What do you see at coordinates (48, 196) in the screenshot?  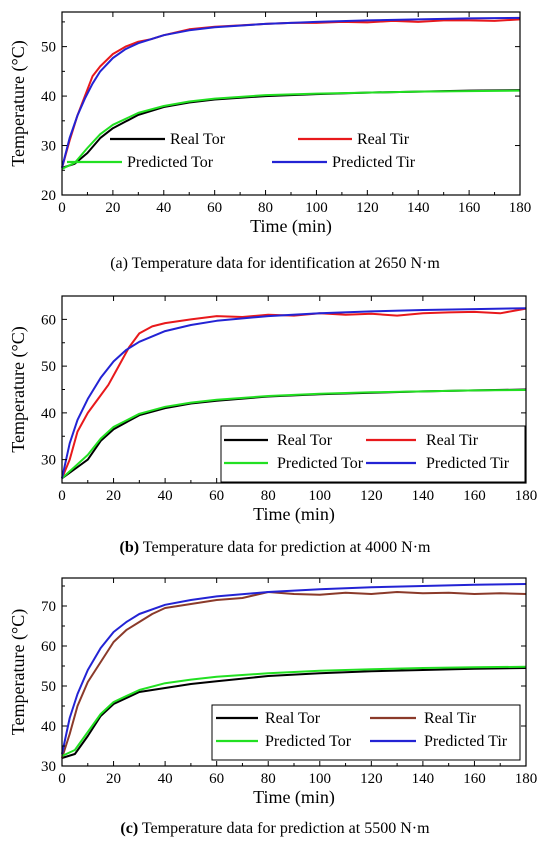 I see `y-tick-label: 20` at bounding box center [48, 196].